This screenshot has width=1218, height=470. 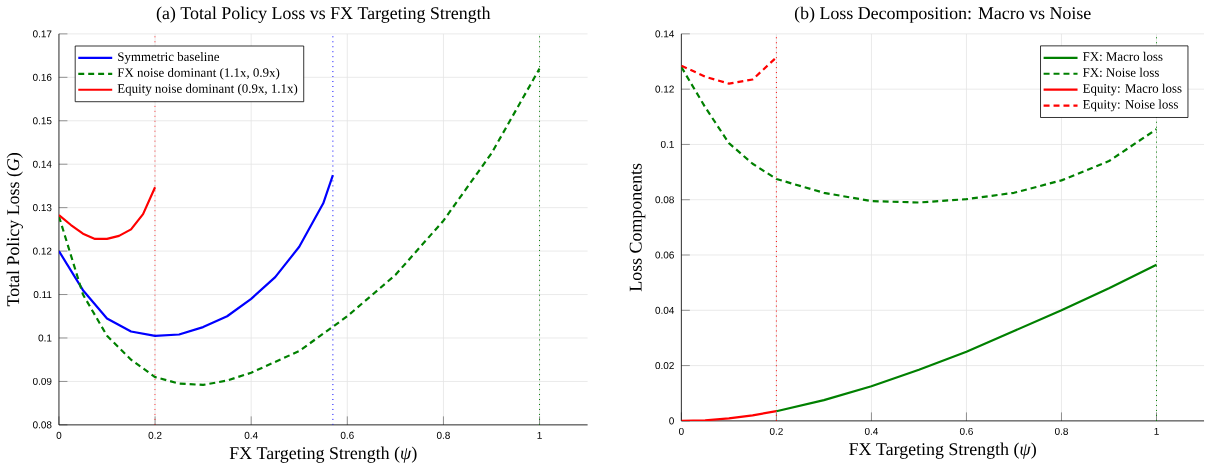 I want to click on y-tick-label: 0.17, so click(x=42, y=34).